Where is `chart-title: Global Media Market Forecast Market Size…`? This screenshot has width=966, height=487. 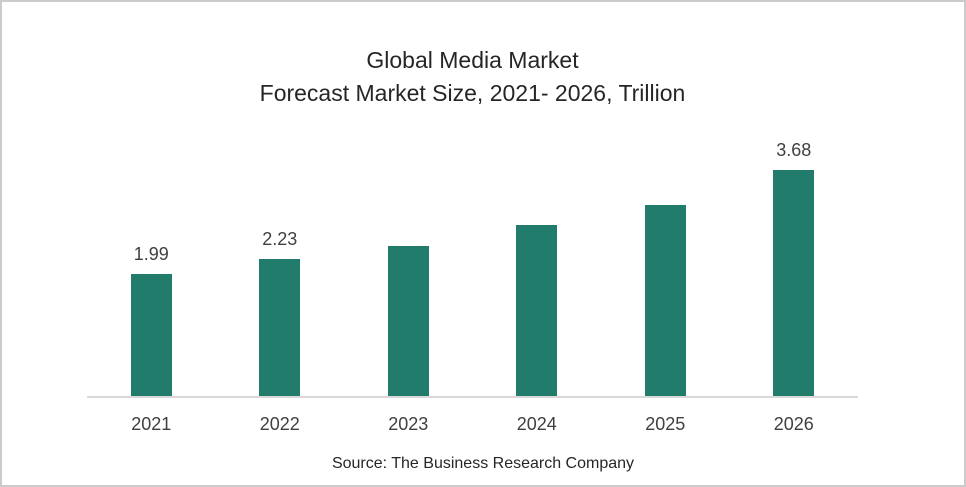 chart-title: Global Media Market Forecast Market Size… is located at coordinates (472, 77).